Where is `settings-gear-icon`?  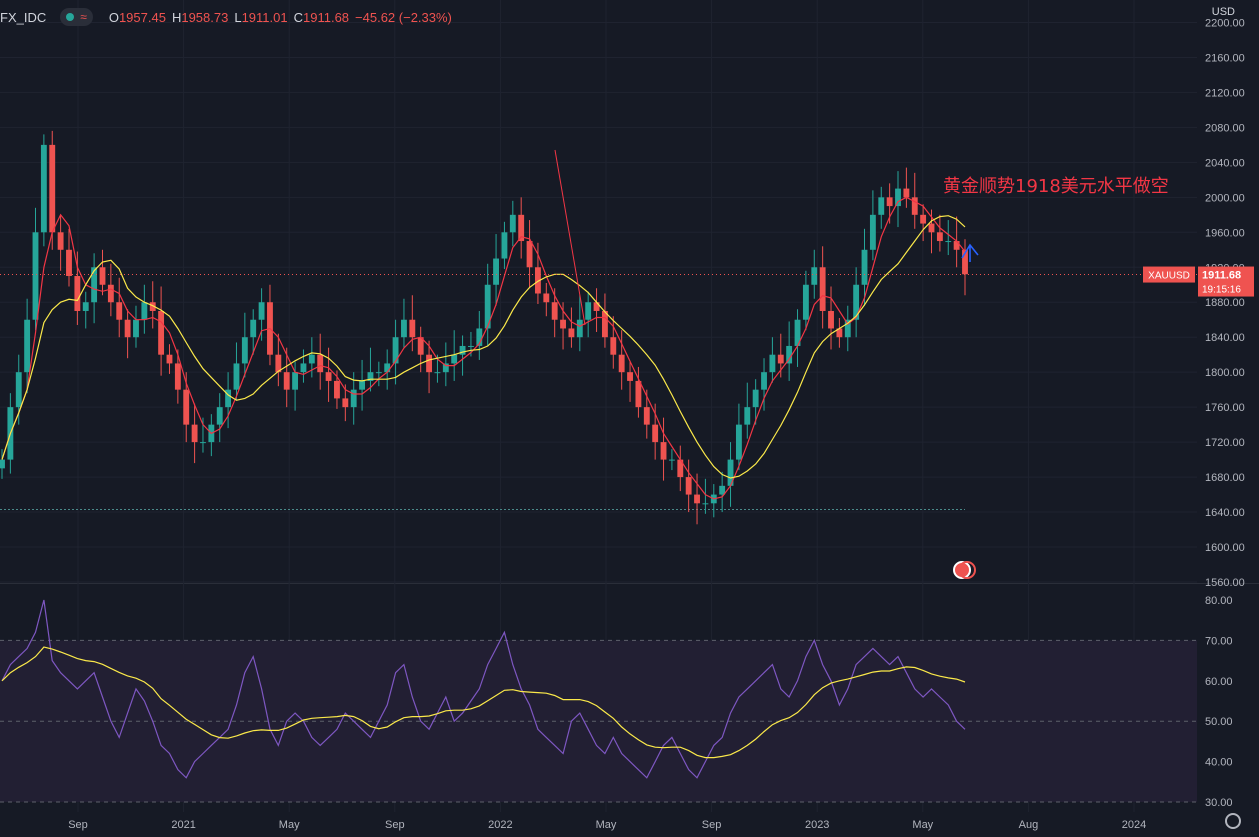 settings-gear-icon is located at coordinates (1233, 821).